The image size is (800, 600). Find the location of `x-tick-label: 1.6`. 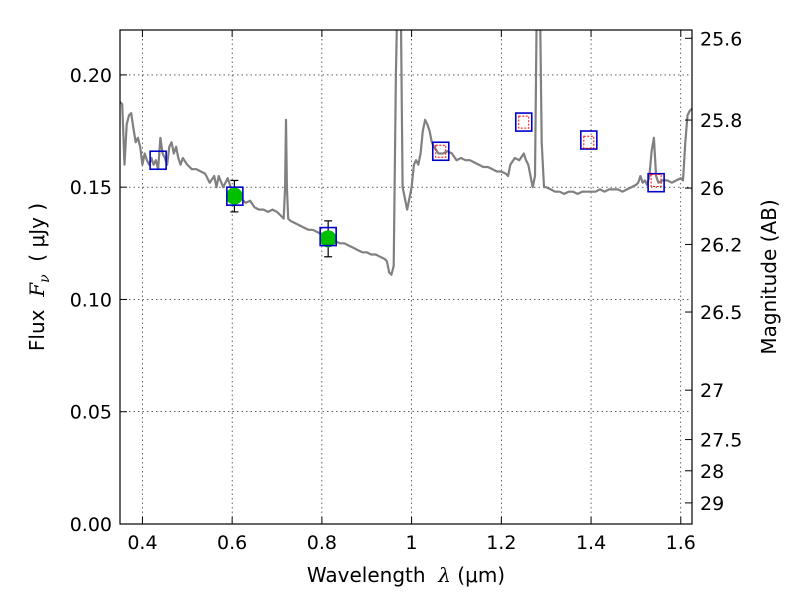

x-tick-label: 1.6 is located at coordinates (681, 543).